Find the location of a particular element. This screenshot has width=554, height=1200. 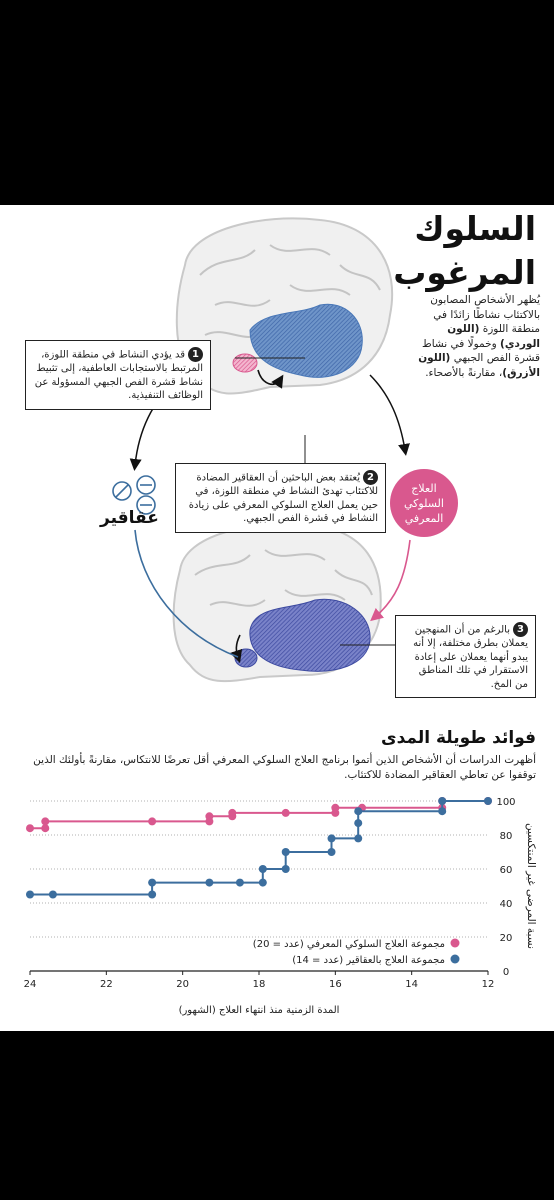

amygdala-top is located at coordinates (245, 363).